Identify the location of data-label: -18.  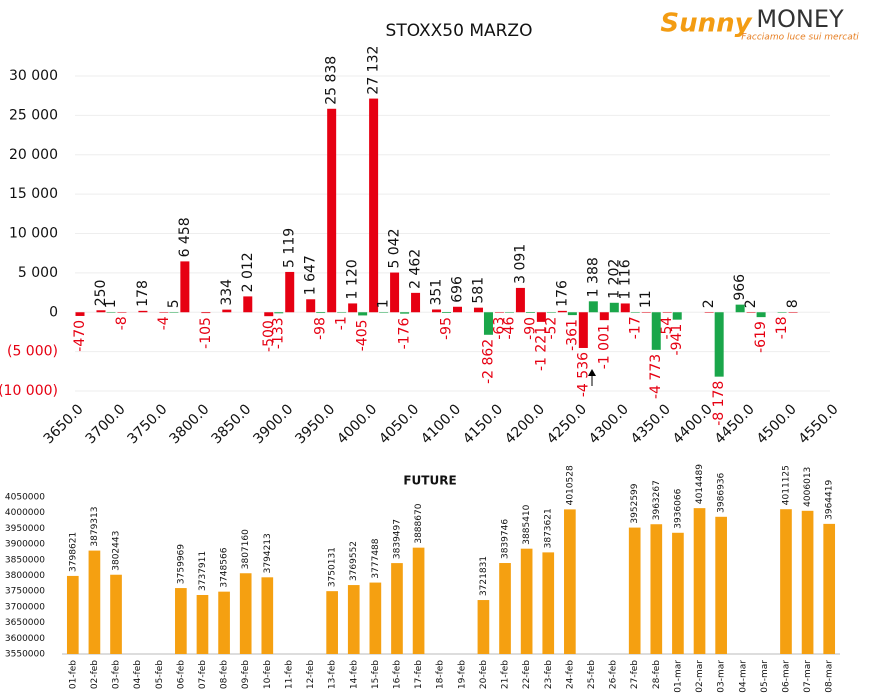
(782, 327).